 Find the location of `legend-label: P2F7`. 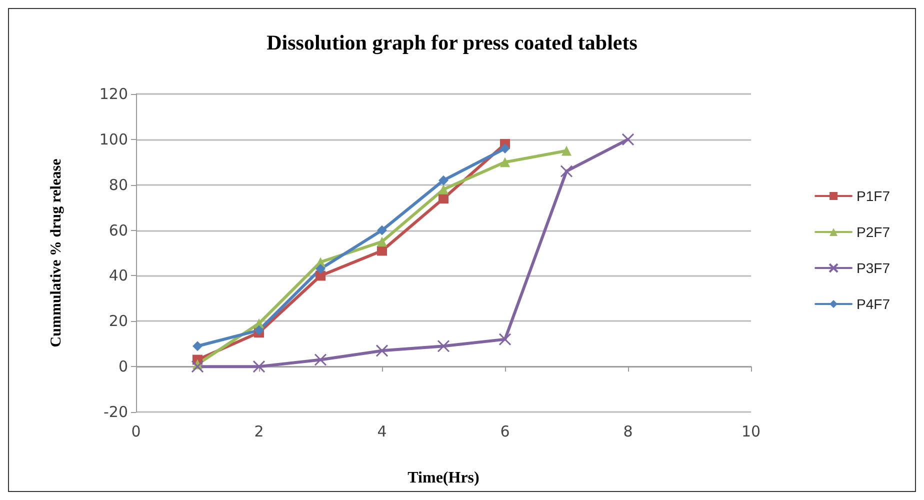

legend-label: P2F7 is located at coordinates (873, 232).